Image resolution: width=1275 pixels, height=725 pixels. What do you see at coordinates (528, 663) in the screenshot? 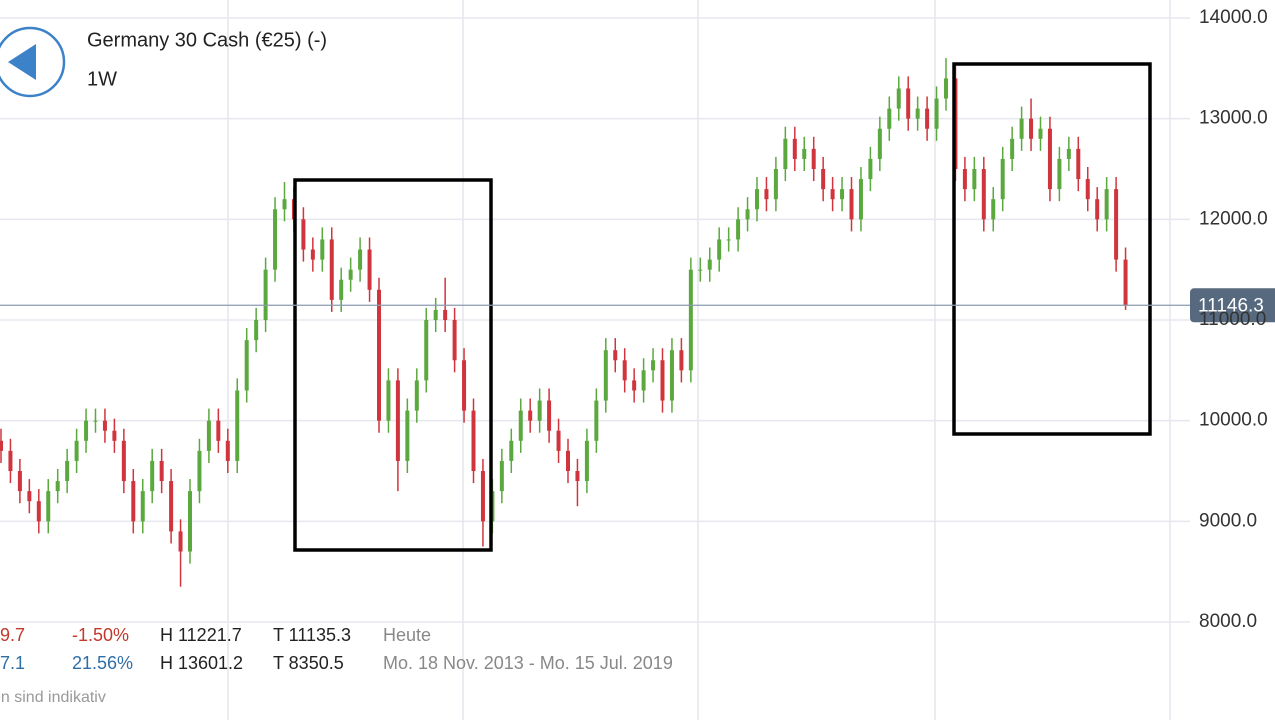
I see `stat-text: Mo. 18 Nov. 2013 - Mo. 15 Jul. 2019` at bounding box center [528, 663].